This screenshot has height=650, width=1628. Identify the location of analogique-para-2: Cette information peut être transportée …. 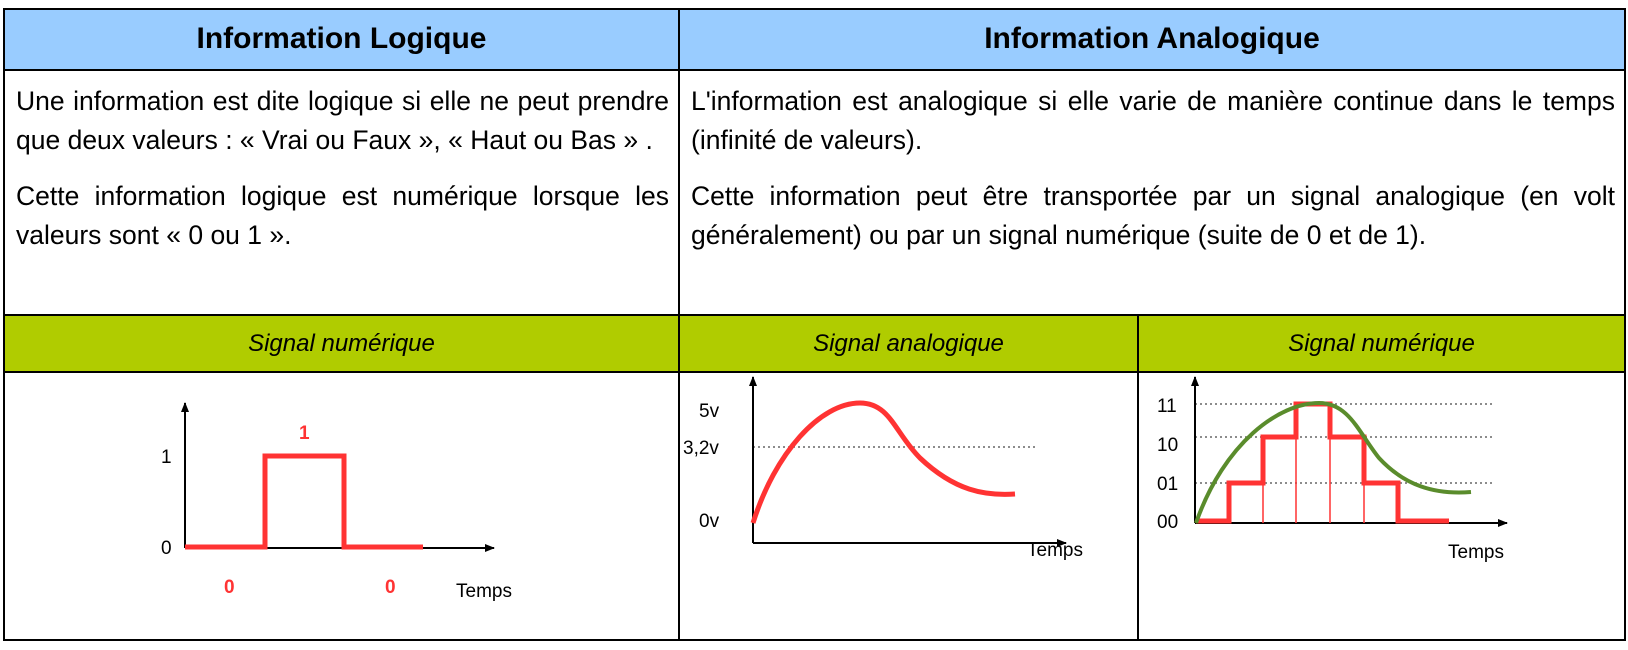
(1153, 215).